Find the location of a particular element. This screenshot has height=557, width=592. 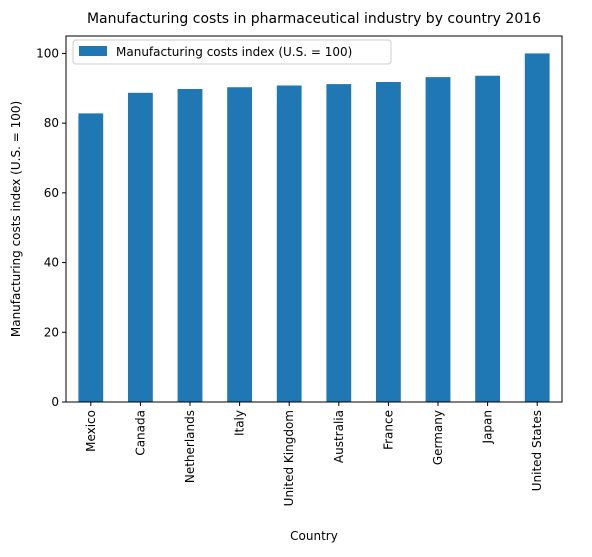

bar-germany is located at coordinates (438, 239).